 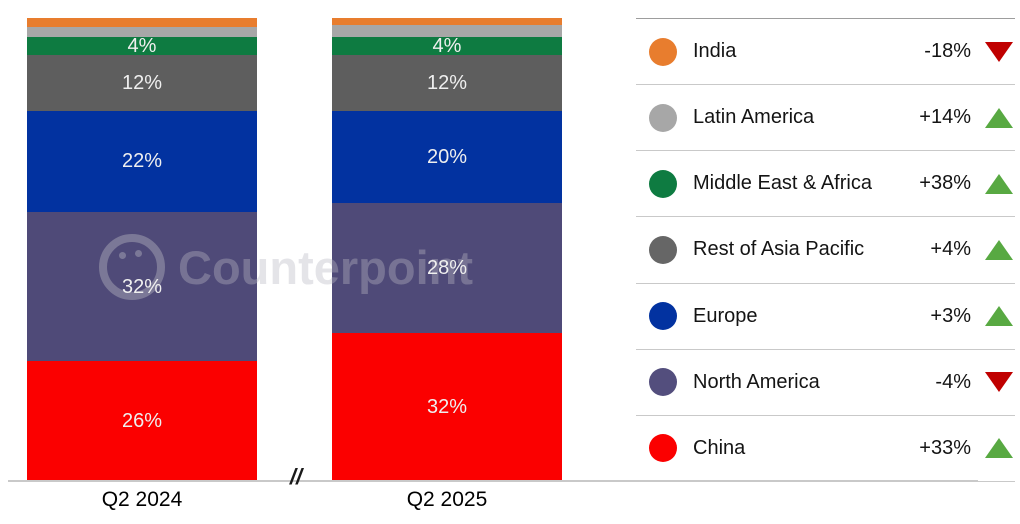 I want to click on bar-segment-north-america: 32%, so click(x=142, y=286).